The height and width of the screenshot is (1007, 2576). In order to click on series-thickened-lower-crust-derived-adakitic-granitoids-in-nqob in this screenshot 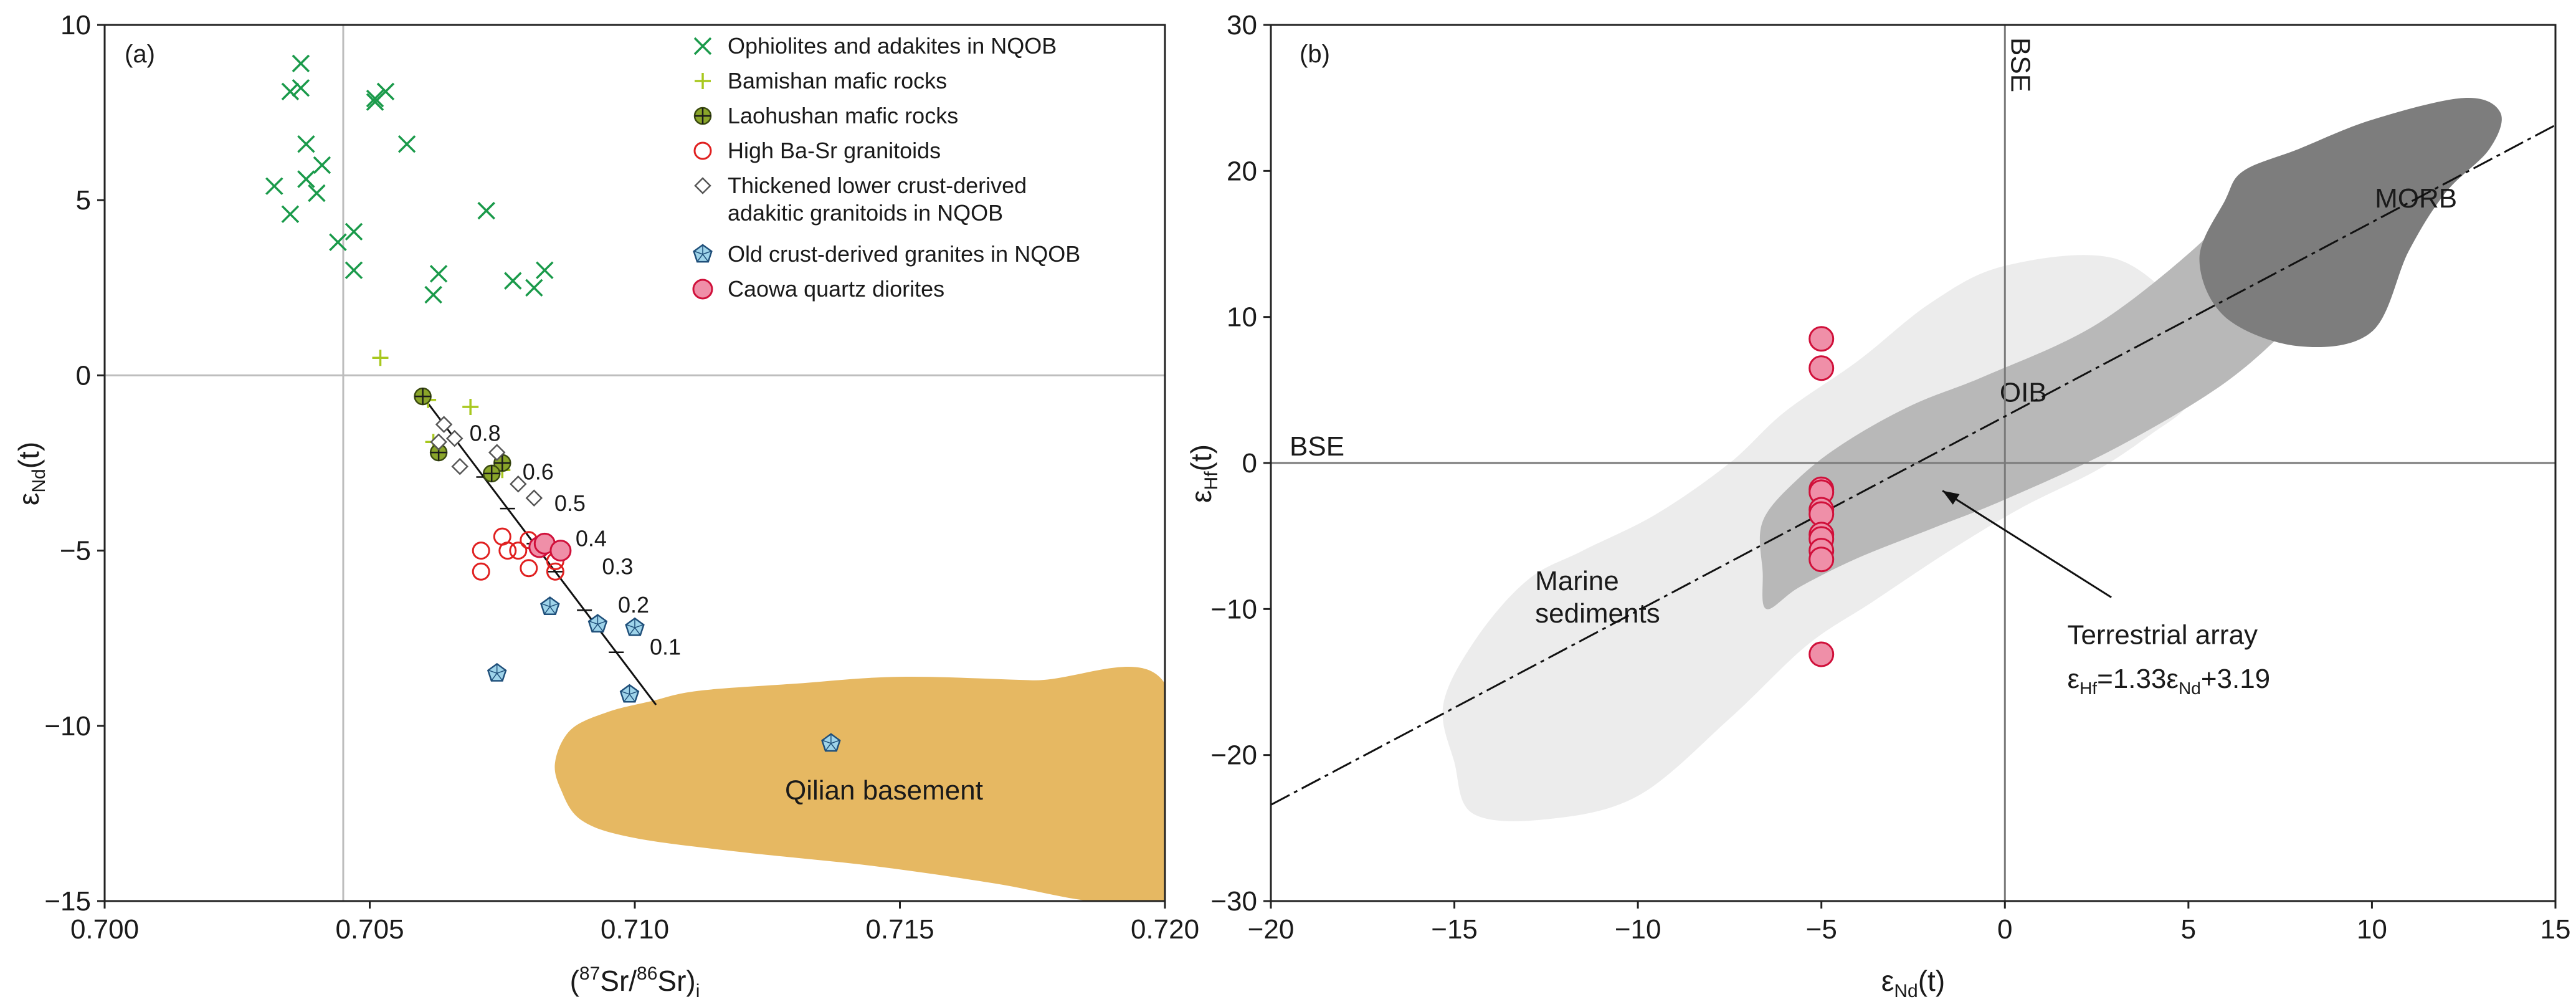, I will do `click(486, 462)`.